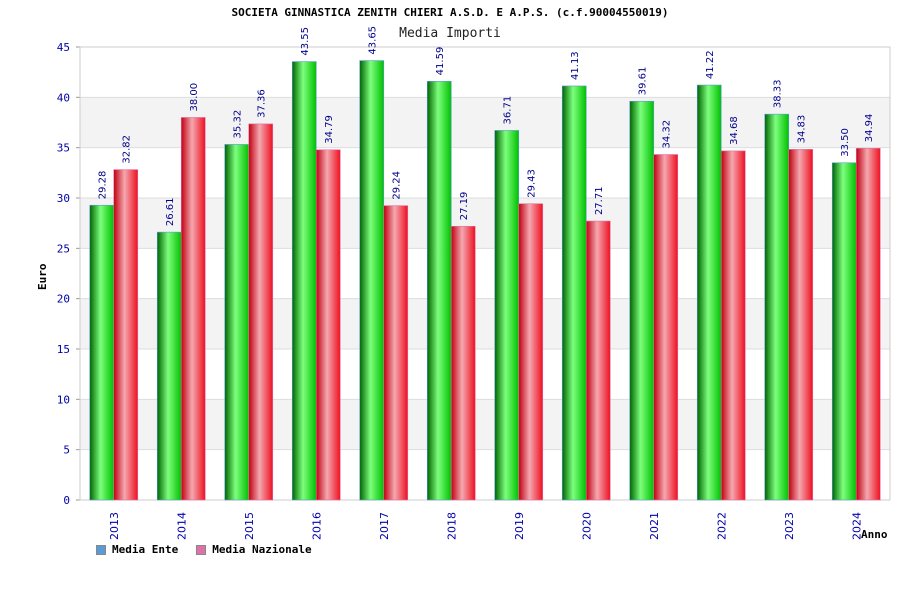 The image size is (900, 600). I want to click on legend-swatch-nazionale, so click(201, 549).